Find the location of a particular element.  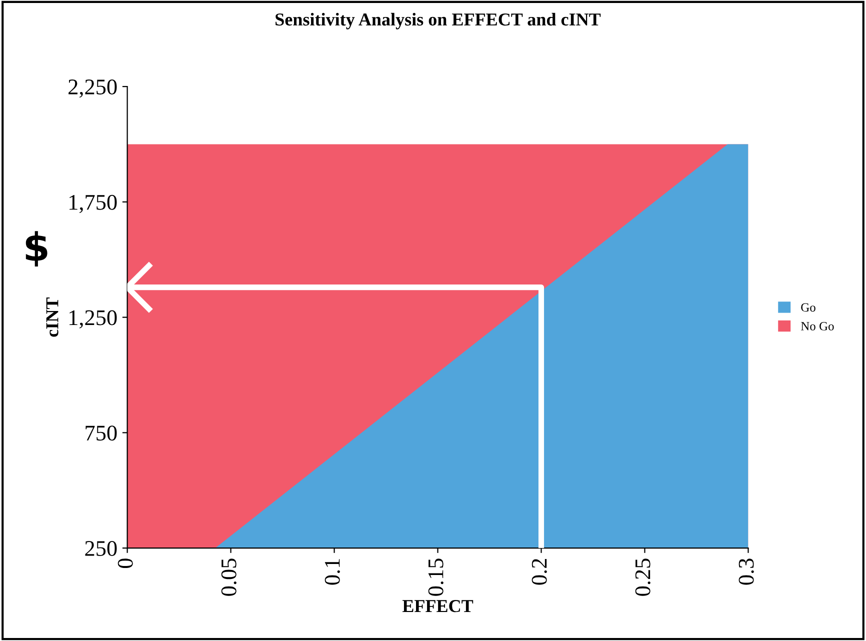

chart-title: Sensitivity Analysis on EFFECT and cINT is located at coordinates (438, 21).